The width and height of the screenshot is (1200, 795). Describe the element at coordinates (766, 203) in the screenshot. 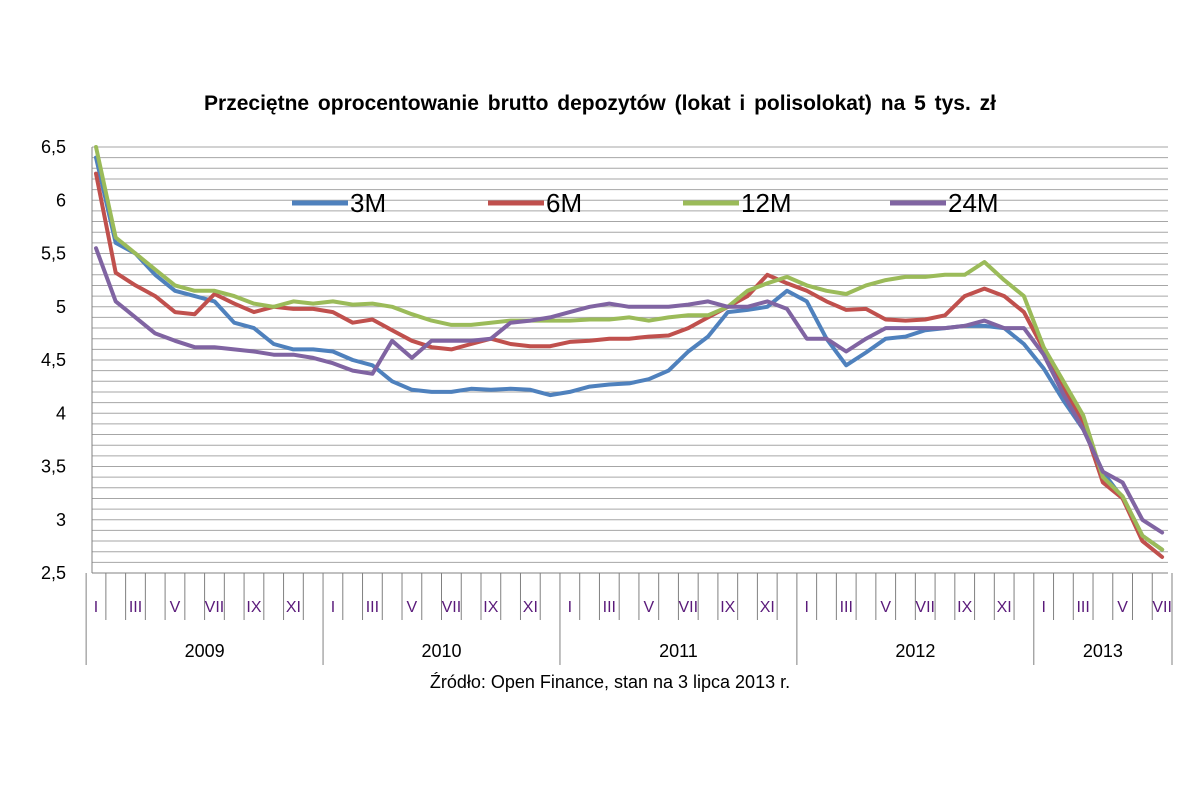

I see `legend-label-12m: 12M` at that location.